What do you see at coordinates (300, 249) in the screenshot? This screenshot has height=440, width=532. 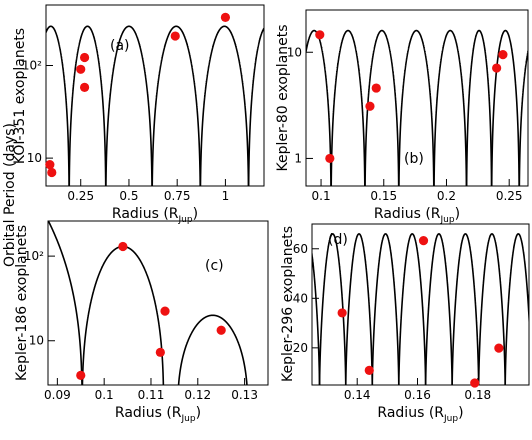 I see `y-tick-label: 60` at bounding box center [300, 249].